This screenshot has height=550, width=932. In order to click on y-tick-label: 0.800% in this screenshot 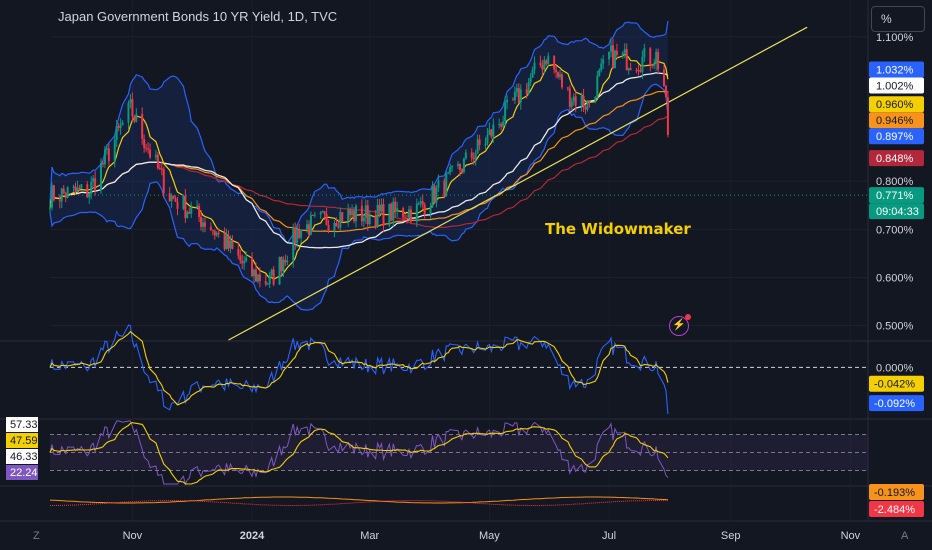, I will do `click(895, 182)`.